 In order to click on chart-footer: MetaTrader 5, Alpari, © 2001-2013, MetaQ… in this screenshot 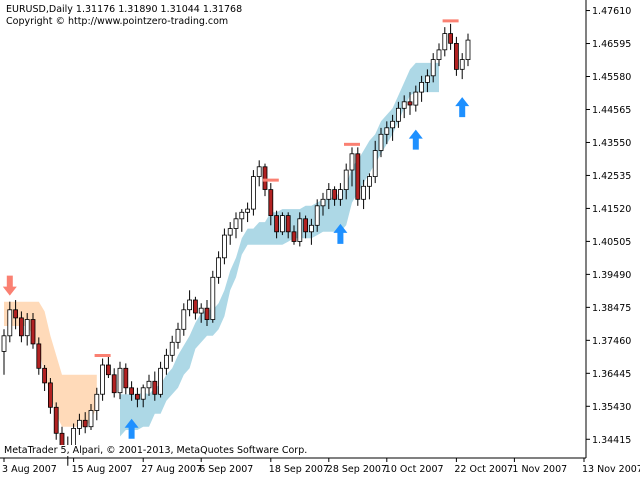, I will do `click(157, 450)`.